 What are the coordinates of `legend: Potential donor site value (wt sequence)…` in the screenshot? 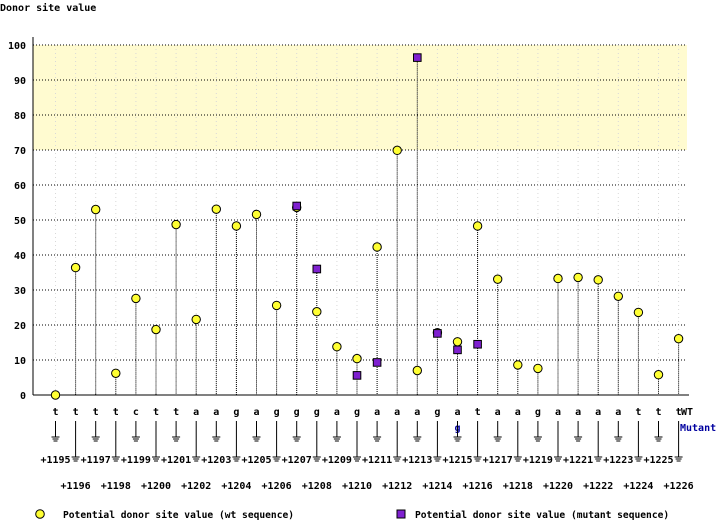 It's located at (352, 514).